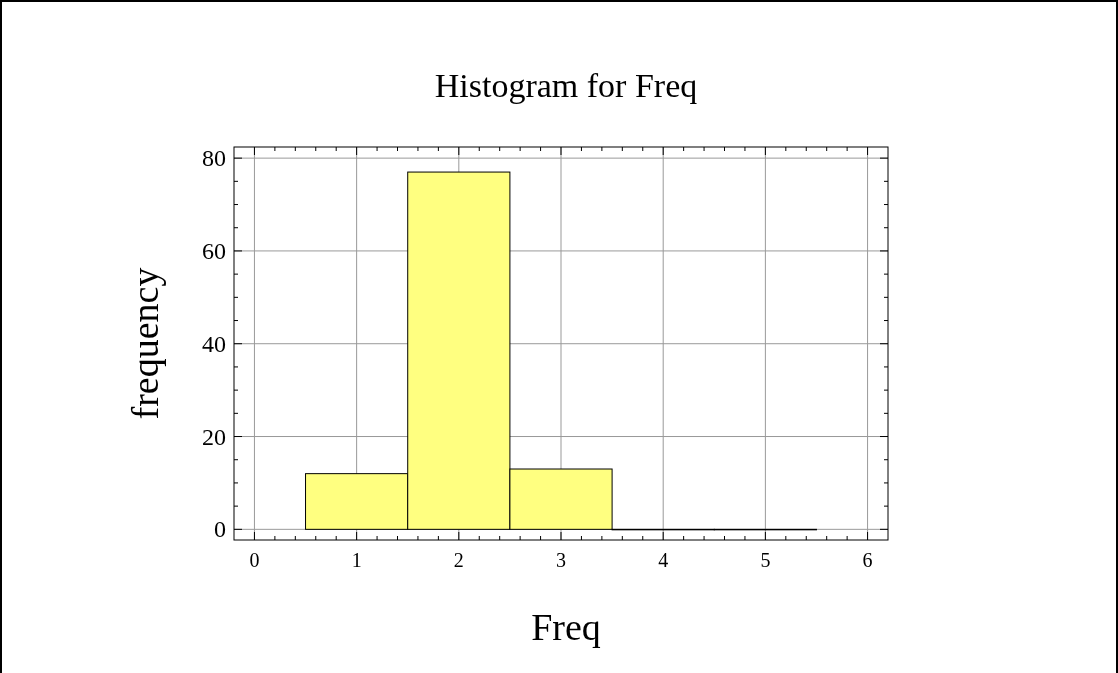  What do you see at coordinates (566, 627) in the screenshot?
I see `x-axis-title: Freq` at bounding box center [566, 627].